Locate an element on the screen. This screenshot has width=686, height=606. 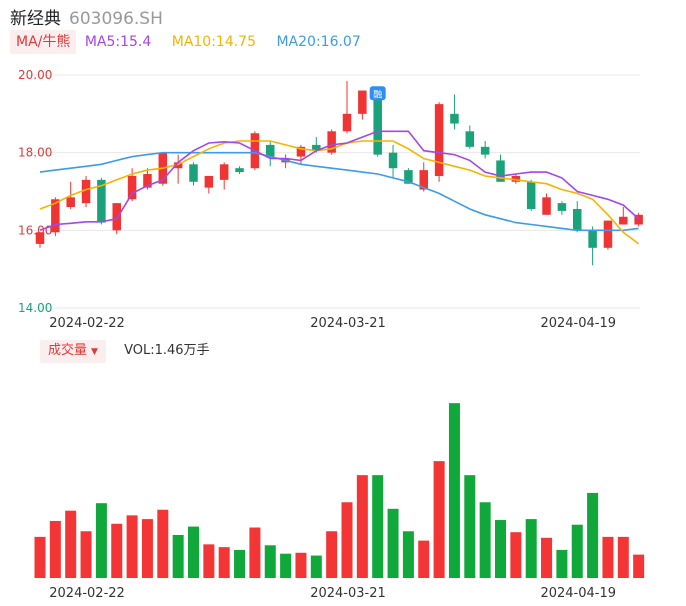
volume-mode-label: 成交量 is located at coordinates (68, 350).